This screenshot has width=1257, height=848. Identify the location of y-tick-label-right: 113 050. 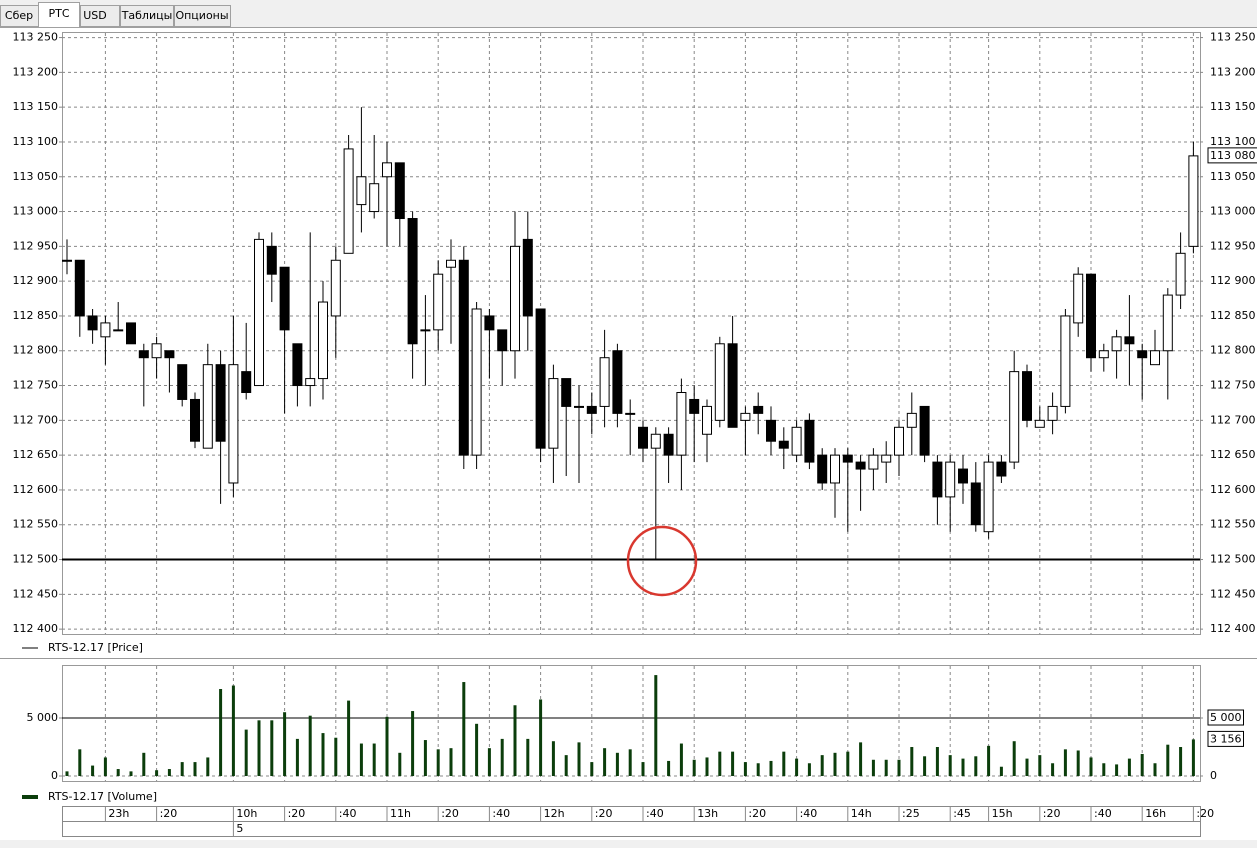
(1233, 176).